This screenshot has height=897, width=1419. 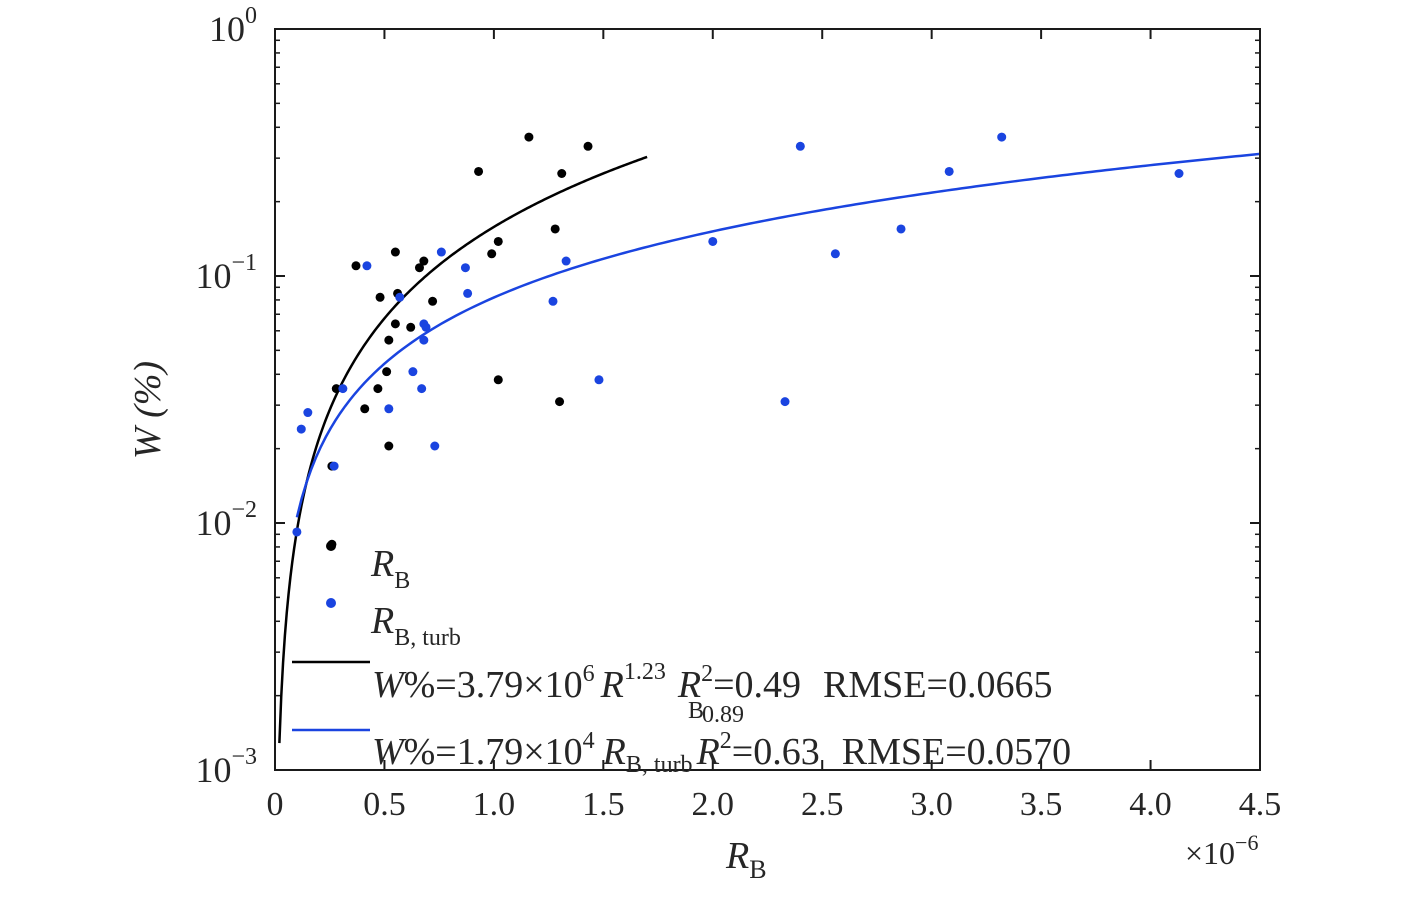 What do you see at coordinates (1221, 850) in the screenshot?
I see `x-axis-multiplier: ×10⁻⁶` at bounding box center [1221, 850].